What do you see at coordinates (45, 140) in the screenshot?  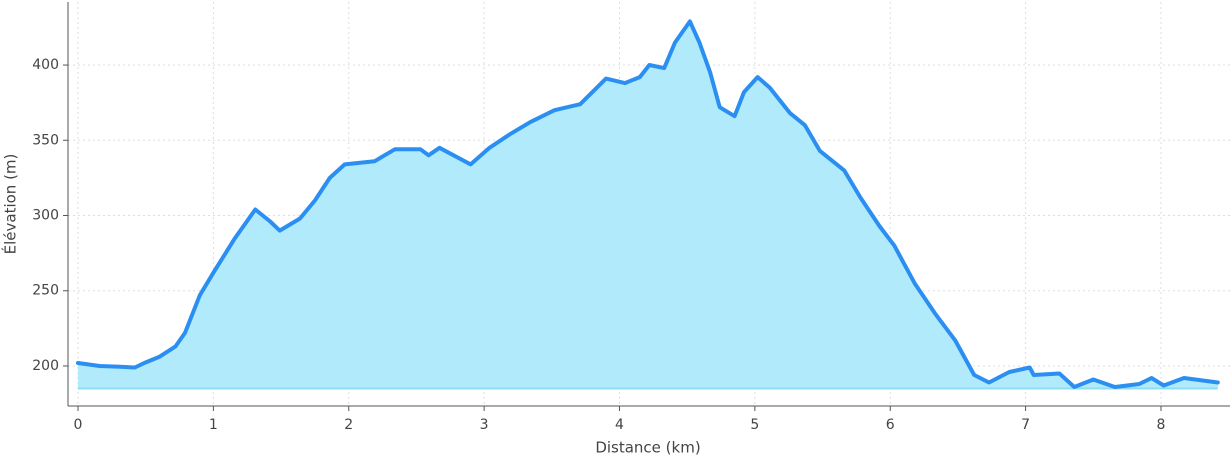 I see `y-tick-label: 350` at bounding box center [45, 140].